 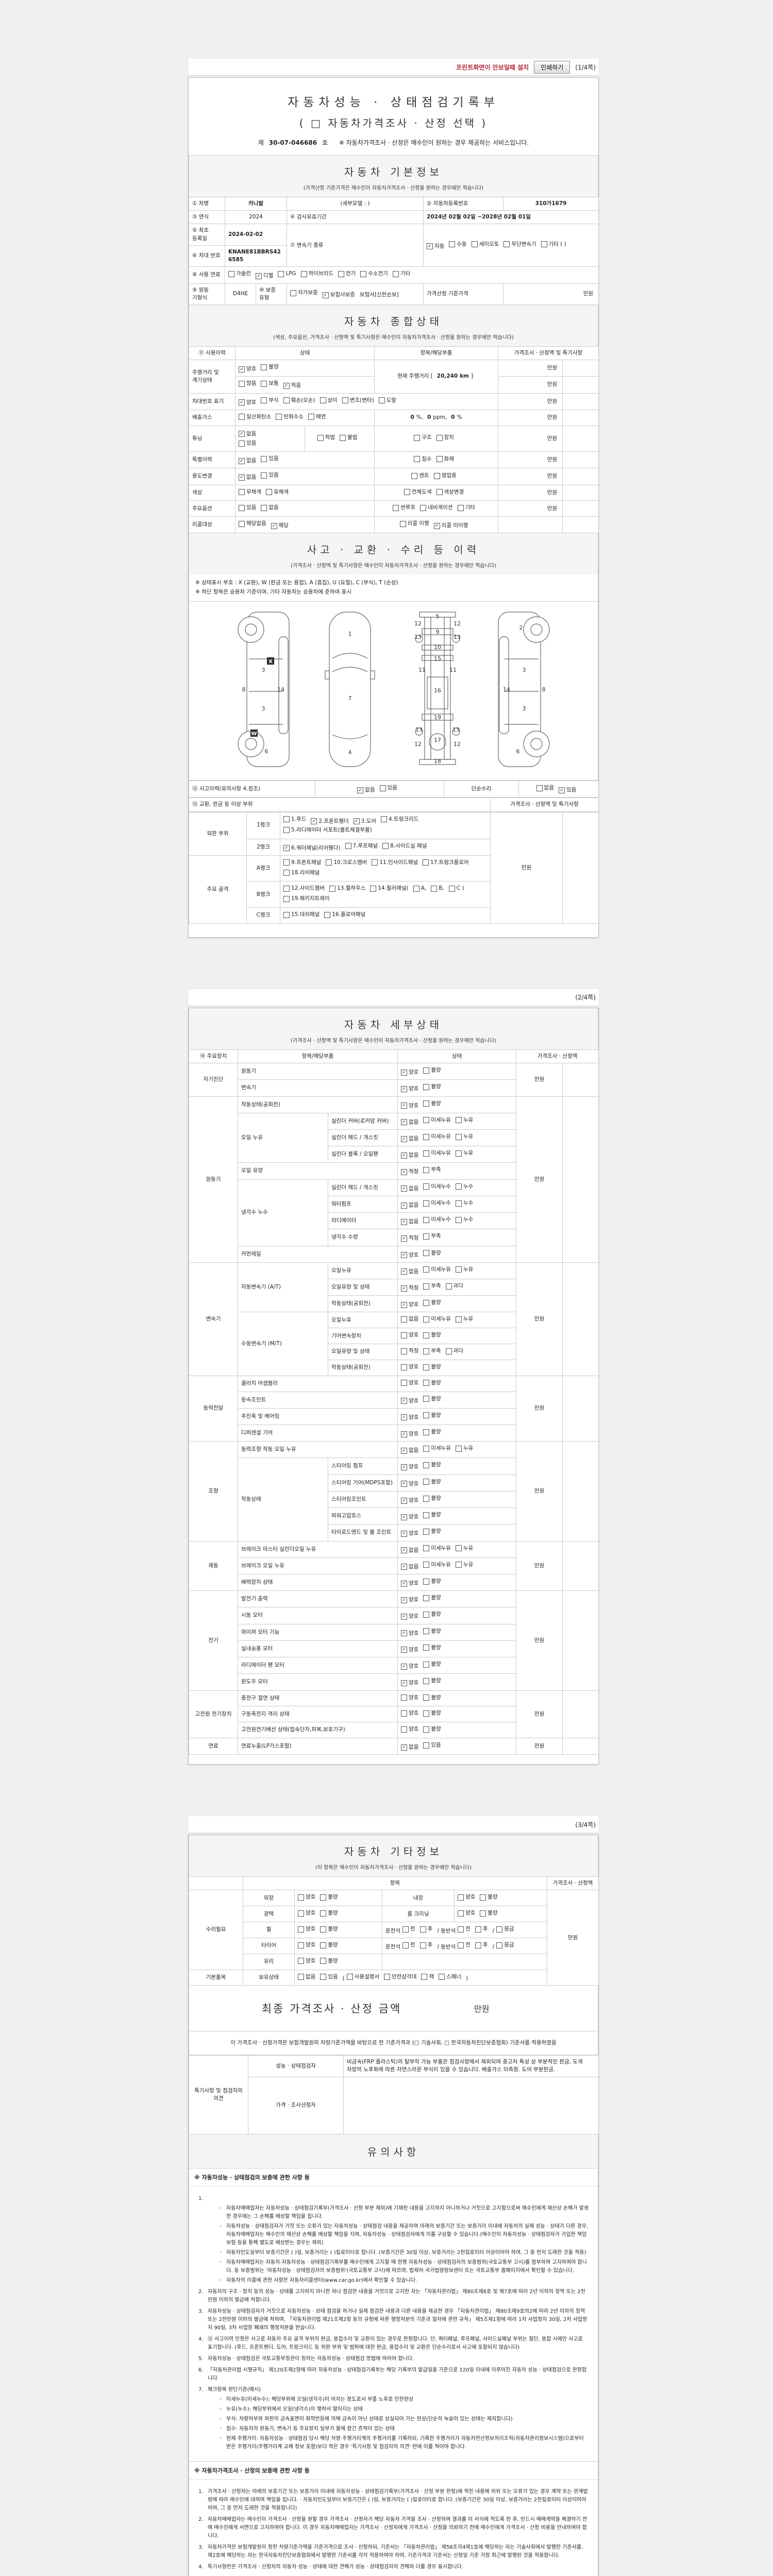 I want to click on checkbox-option: 15.대쉬패널, so click(x=301, y=915).